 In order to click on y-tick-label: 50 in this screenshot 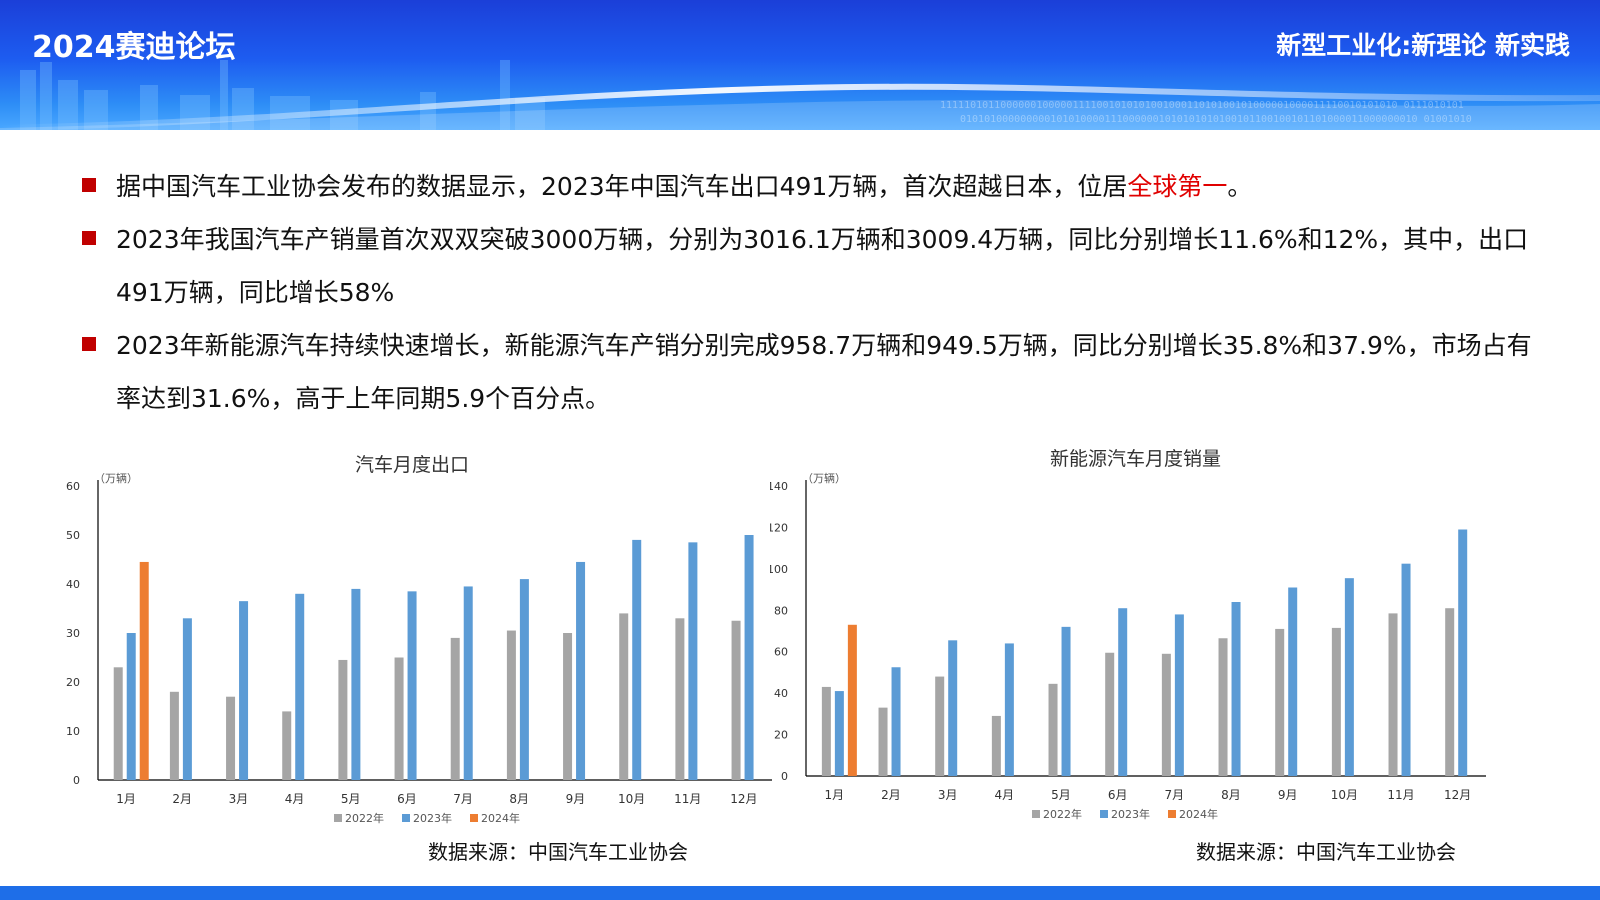, I will do `click(73, 535)`.